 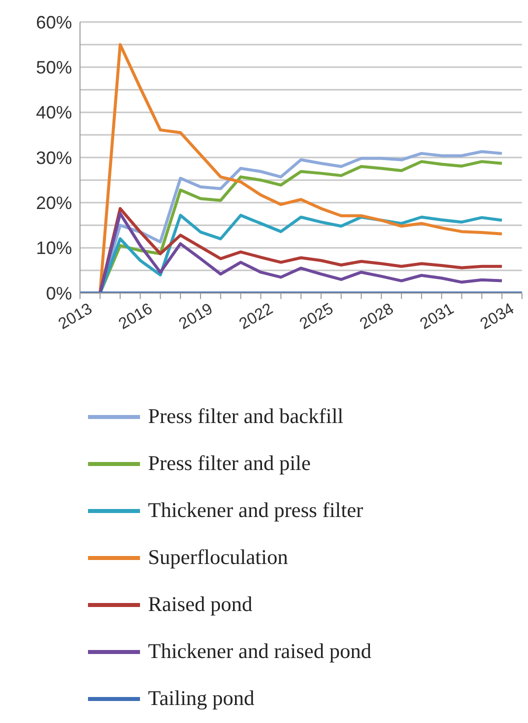 What do you see at coordinates (54, 203) in the screenshot?
I see `y-tick-label: 20%` at bounding box center [54, 203].